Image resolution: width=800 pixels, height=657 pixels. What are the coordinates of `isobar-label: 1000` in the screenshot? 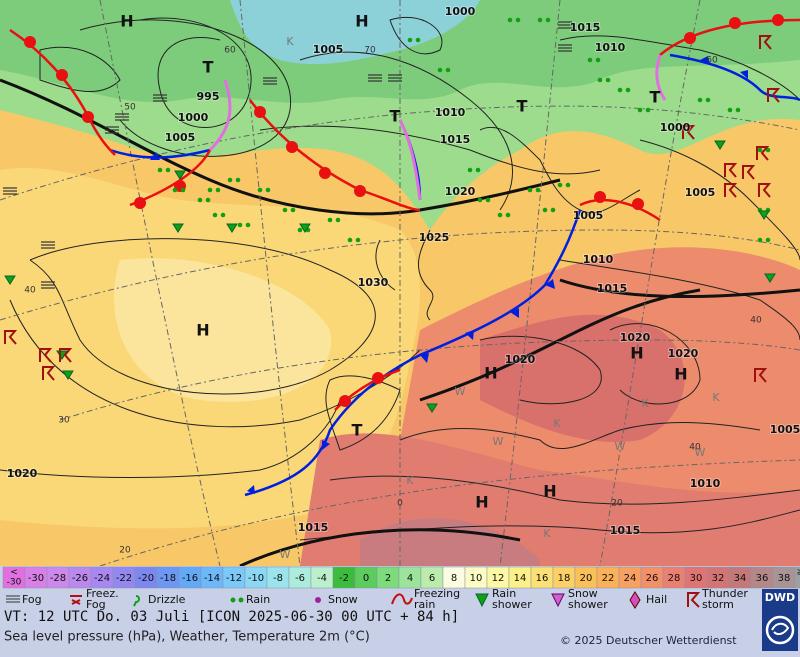 It's located at (193, 117).